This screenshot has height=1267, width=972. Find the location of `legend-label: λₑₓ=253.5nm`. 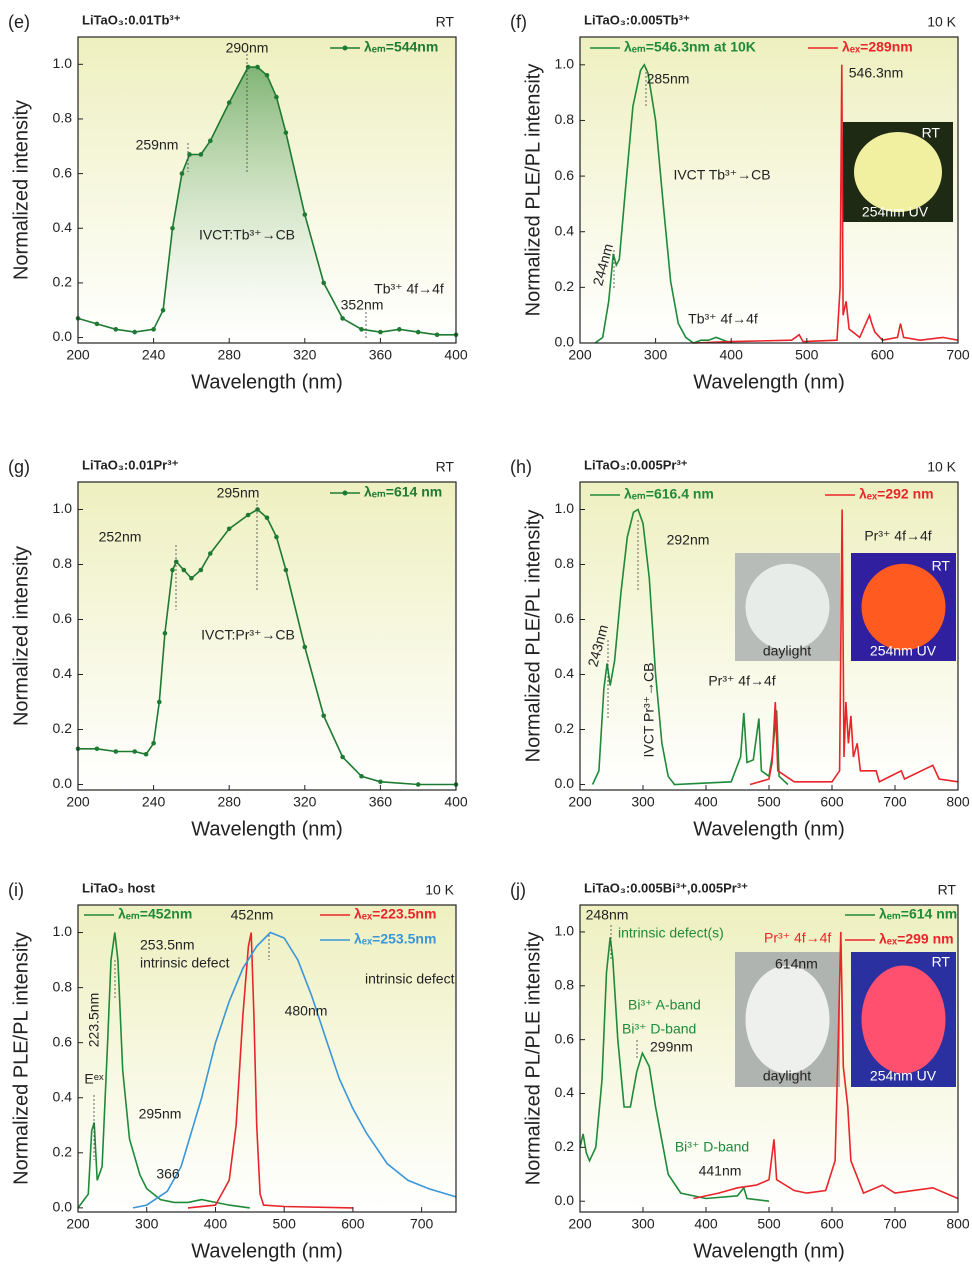

legend-label: λₑₓ=253.5nm is located at coordinates (395, 939).